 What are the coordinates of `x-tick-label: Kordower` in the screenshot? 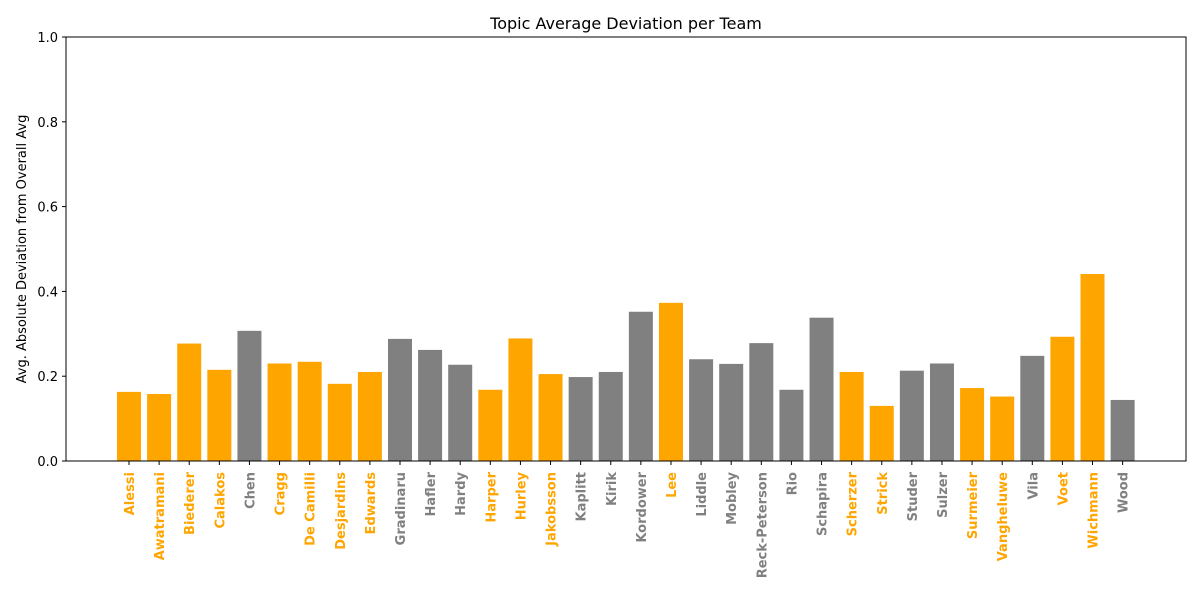 It's located at (642, 506).